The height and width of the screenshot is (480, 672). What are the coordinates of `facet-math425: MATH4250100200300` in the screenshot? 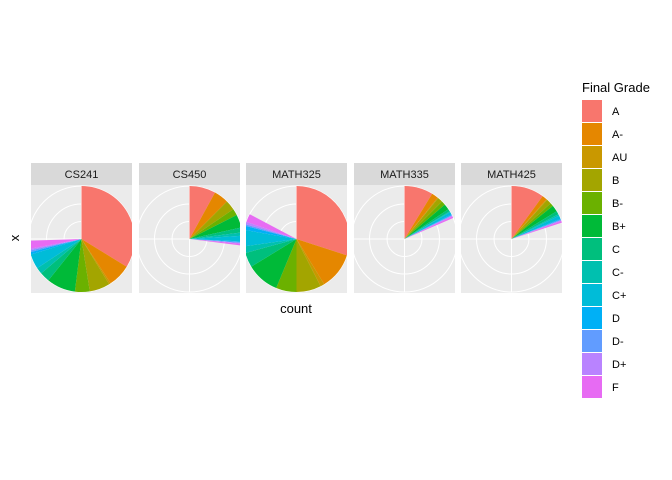 It's located at (521, 236).